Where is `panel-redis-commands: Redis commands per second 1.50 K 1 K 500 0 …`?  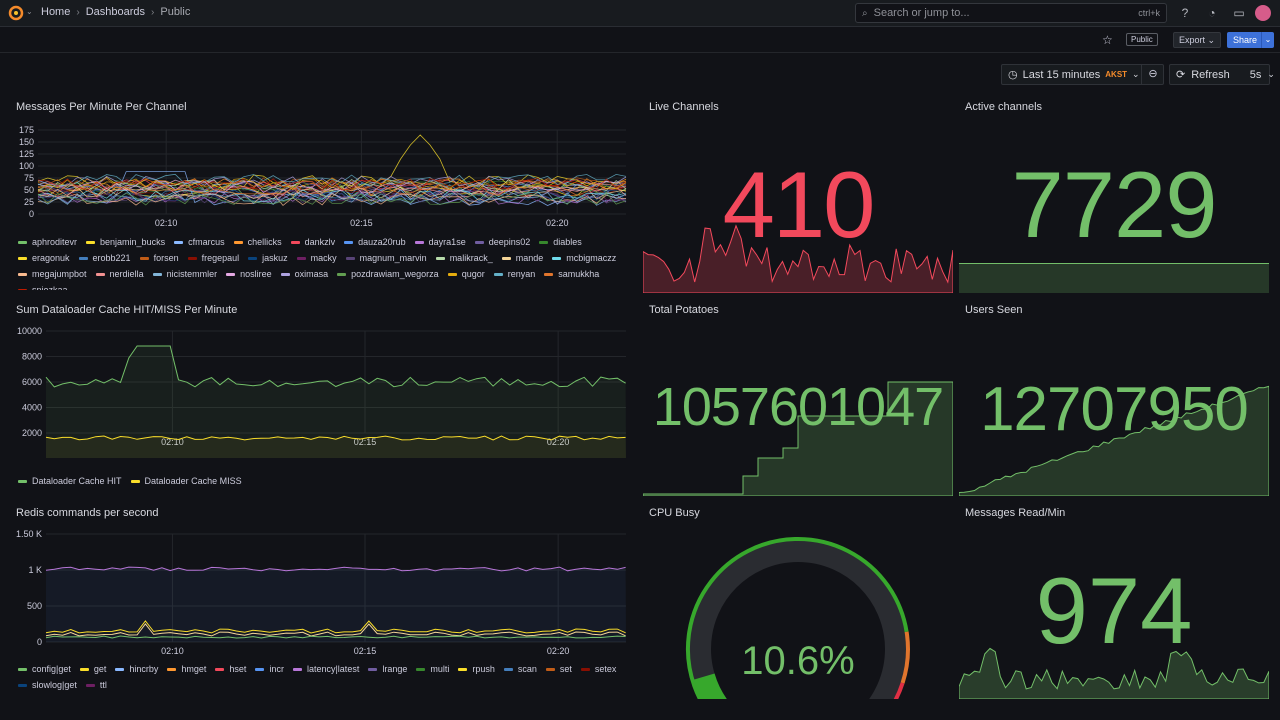 panel-redis-commands: Redis commands per second 1.50 K 1 K 500 0 … is located at coordinates (322, 602).